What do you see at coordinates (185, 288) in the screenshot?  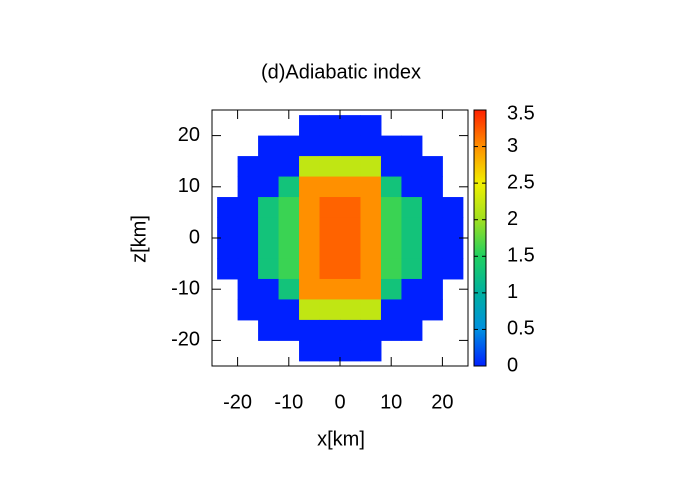 I see `y-tick-label: -10` at bounding box center [185, 288].